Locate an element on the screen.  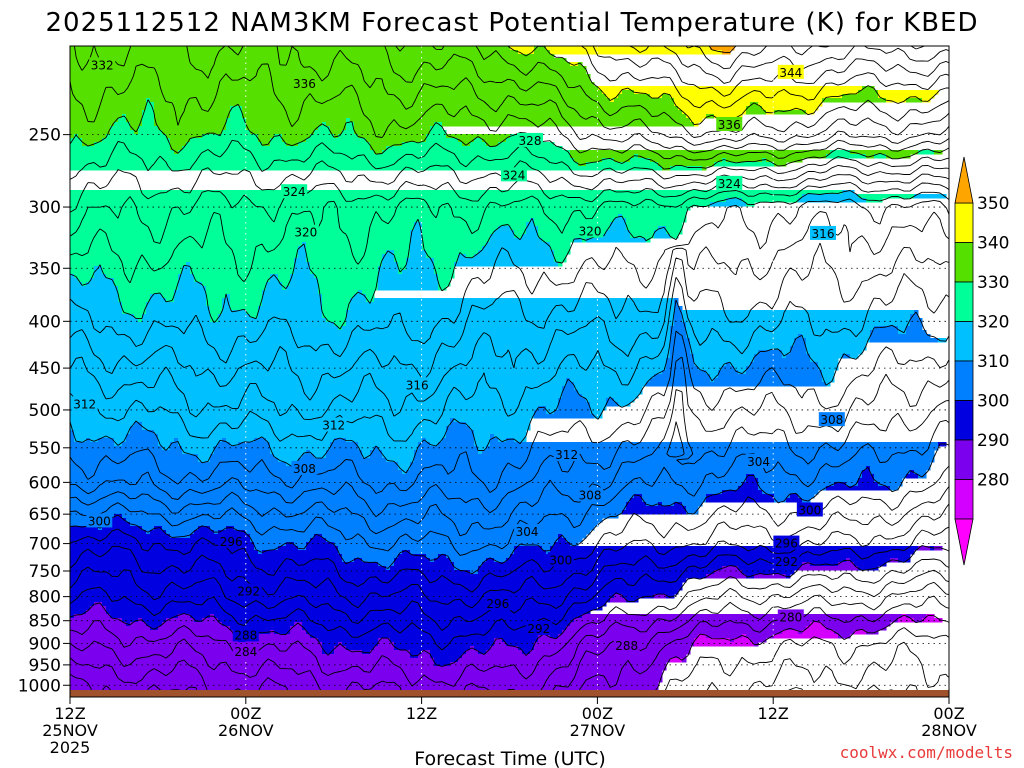
colorbar-label: 320 is located at coordinates (993, 323).